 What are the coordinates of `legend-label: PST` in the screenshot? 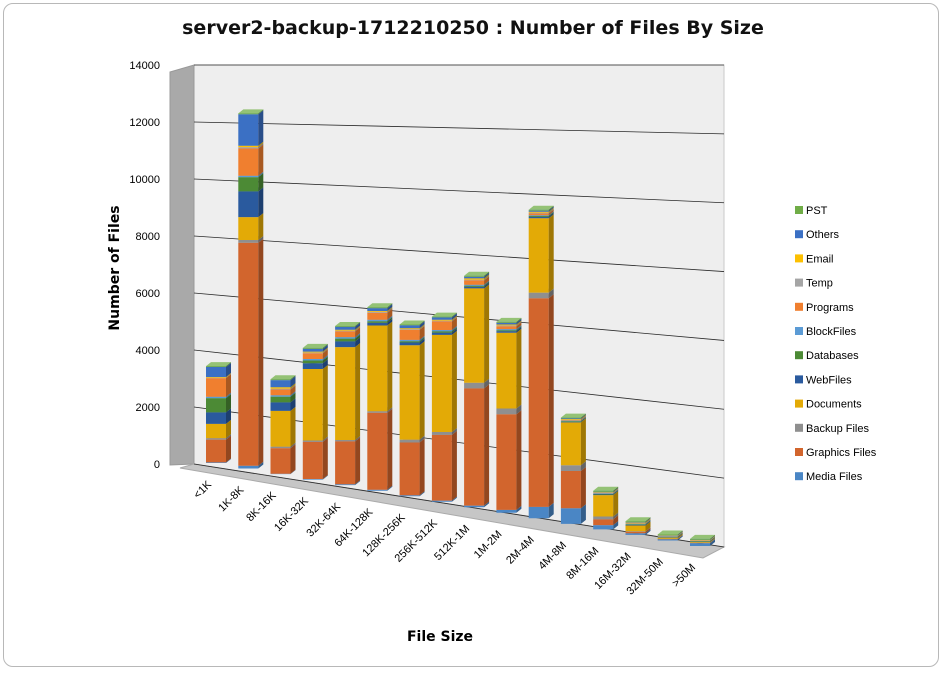 It's located at (817, 211).